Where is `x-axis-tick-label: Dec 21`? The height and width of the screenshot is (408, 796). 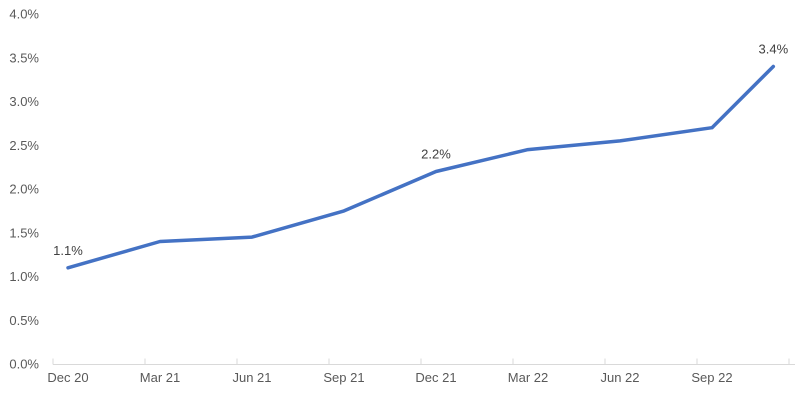
x-axis-tick-label: Dec 21 is located at coordinates (435, 377).